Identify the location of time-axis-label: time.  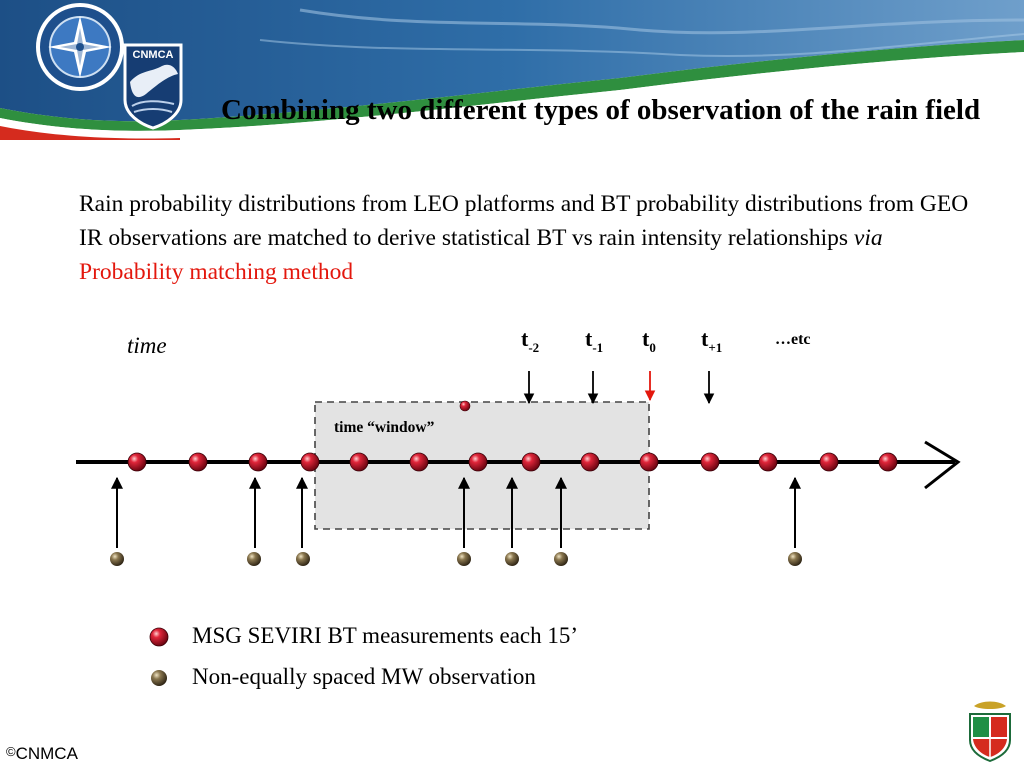
(147, 345).